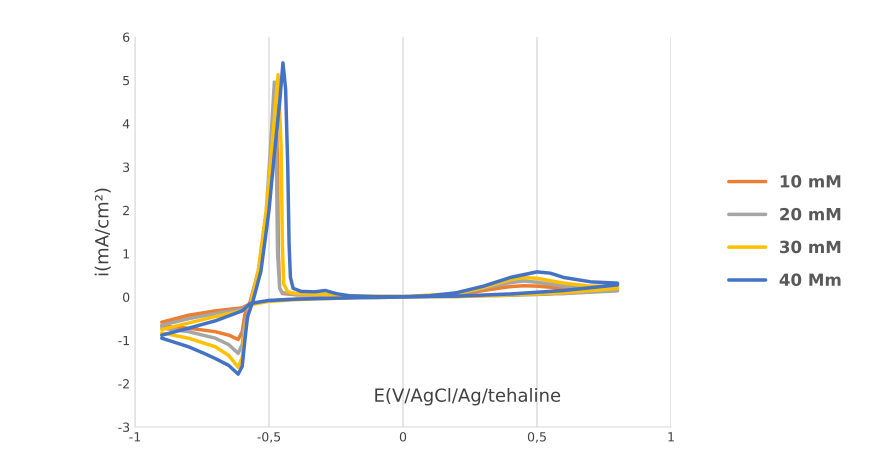 This screenshot has width=880, height=473. What do you see at coordinates (123, 341) in the screenshot?
I see `y-tick-label: -1` at bounding box center [123, 341].